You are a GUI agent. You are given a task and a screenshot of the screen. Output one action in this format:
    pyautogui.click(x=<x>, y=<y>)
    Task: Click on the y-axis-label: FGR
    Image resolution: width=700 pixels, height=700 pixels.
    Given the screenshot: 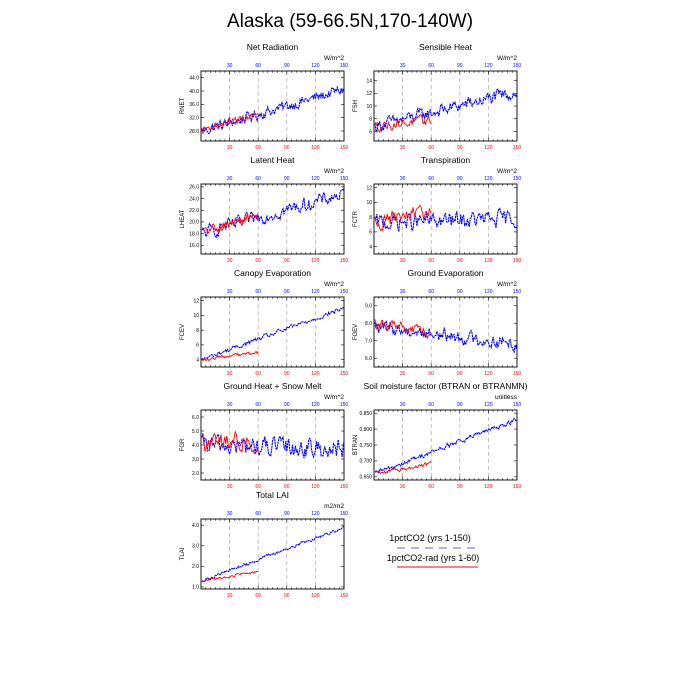 What is the action you would take?
    pyautogui.click(x=183, y=444)
    